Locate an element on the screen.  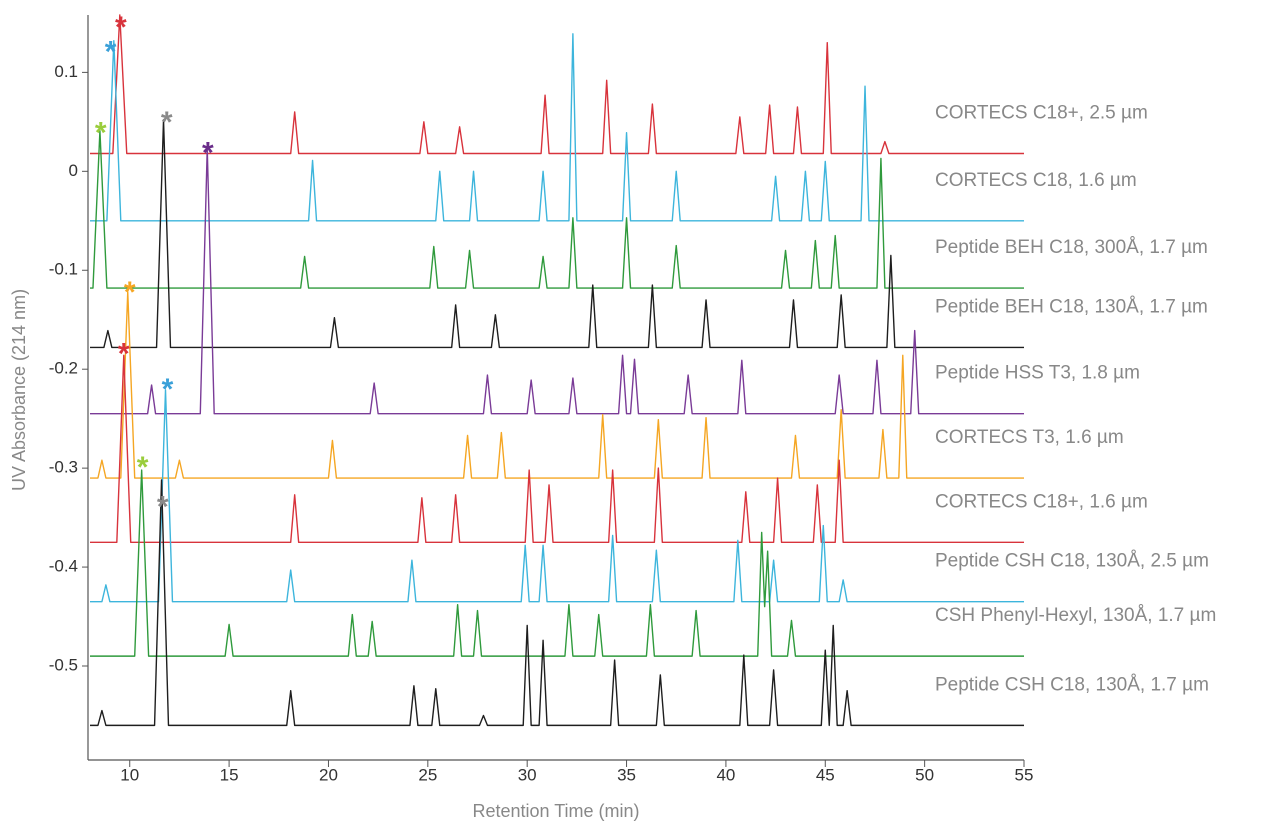
y-tick-label: -0.4 is located at coordinates (63, 566).